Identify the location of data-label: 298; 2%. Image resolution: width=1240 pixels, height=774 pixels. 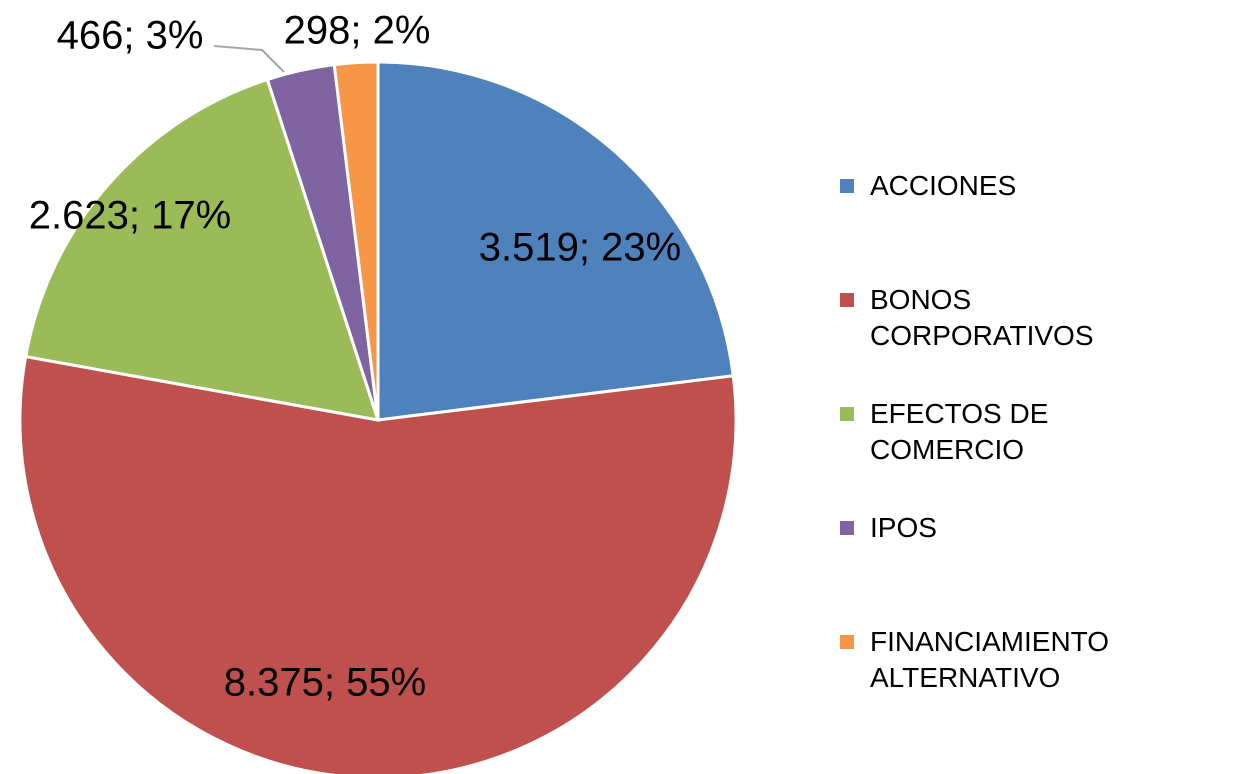
(357, 31).